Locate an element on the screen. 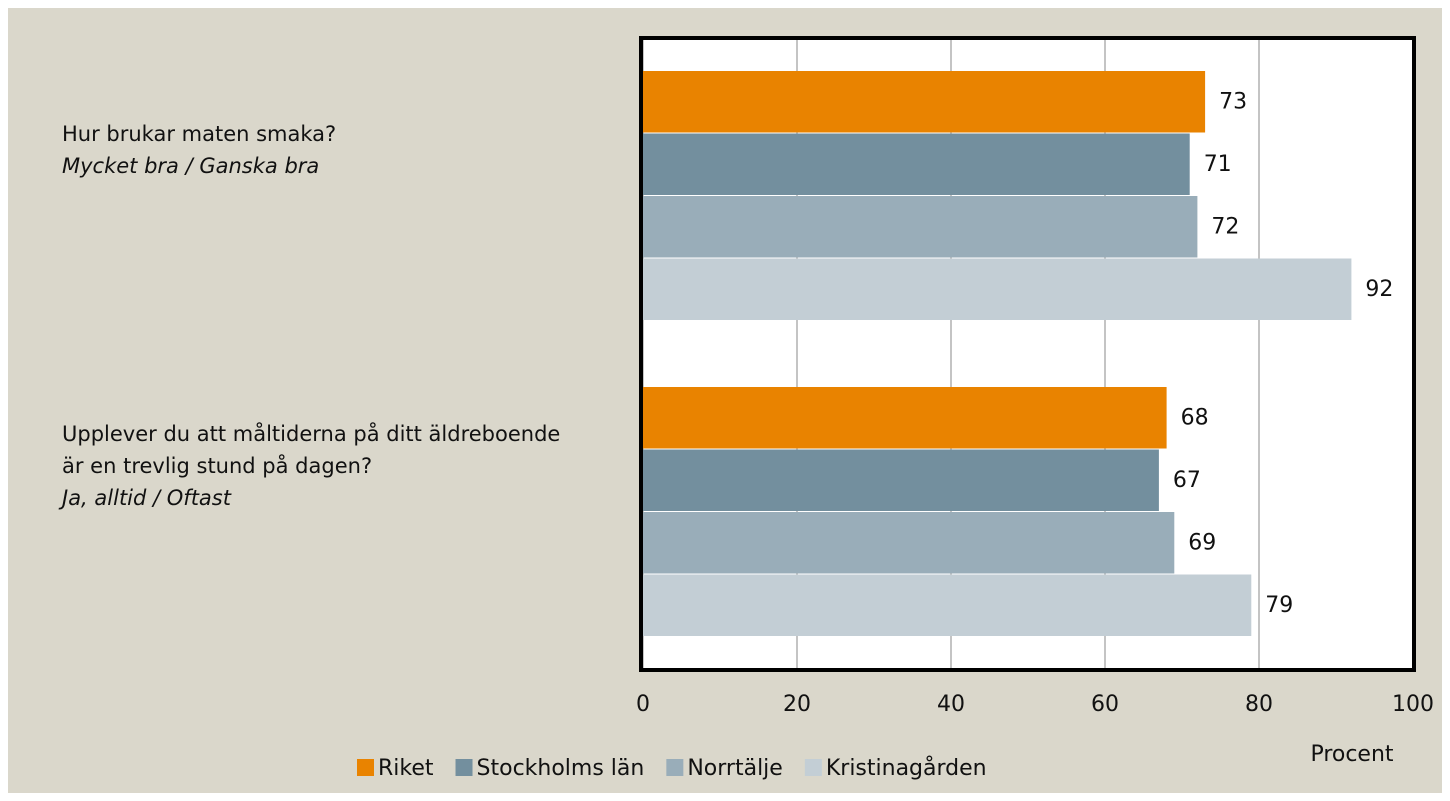 Image resolution: width=1450 pixels, height=801 pixels. value-label: 71 is located at coordinates (1218, 164).